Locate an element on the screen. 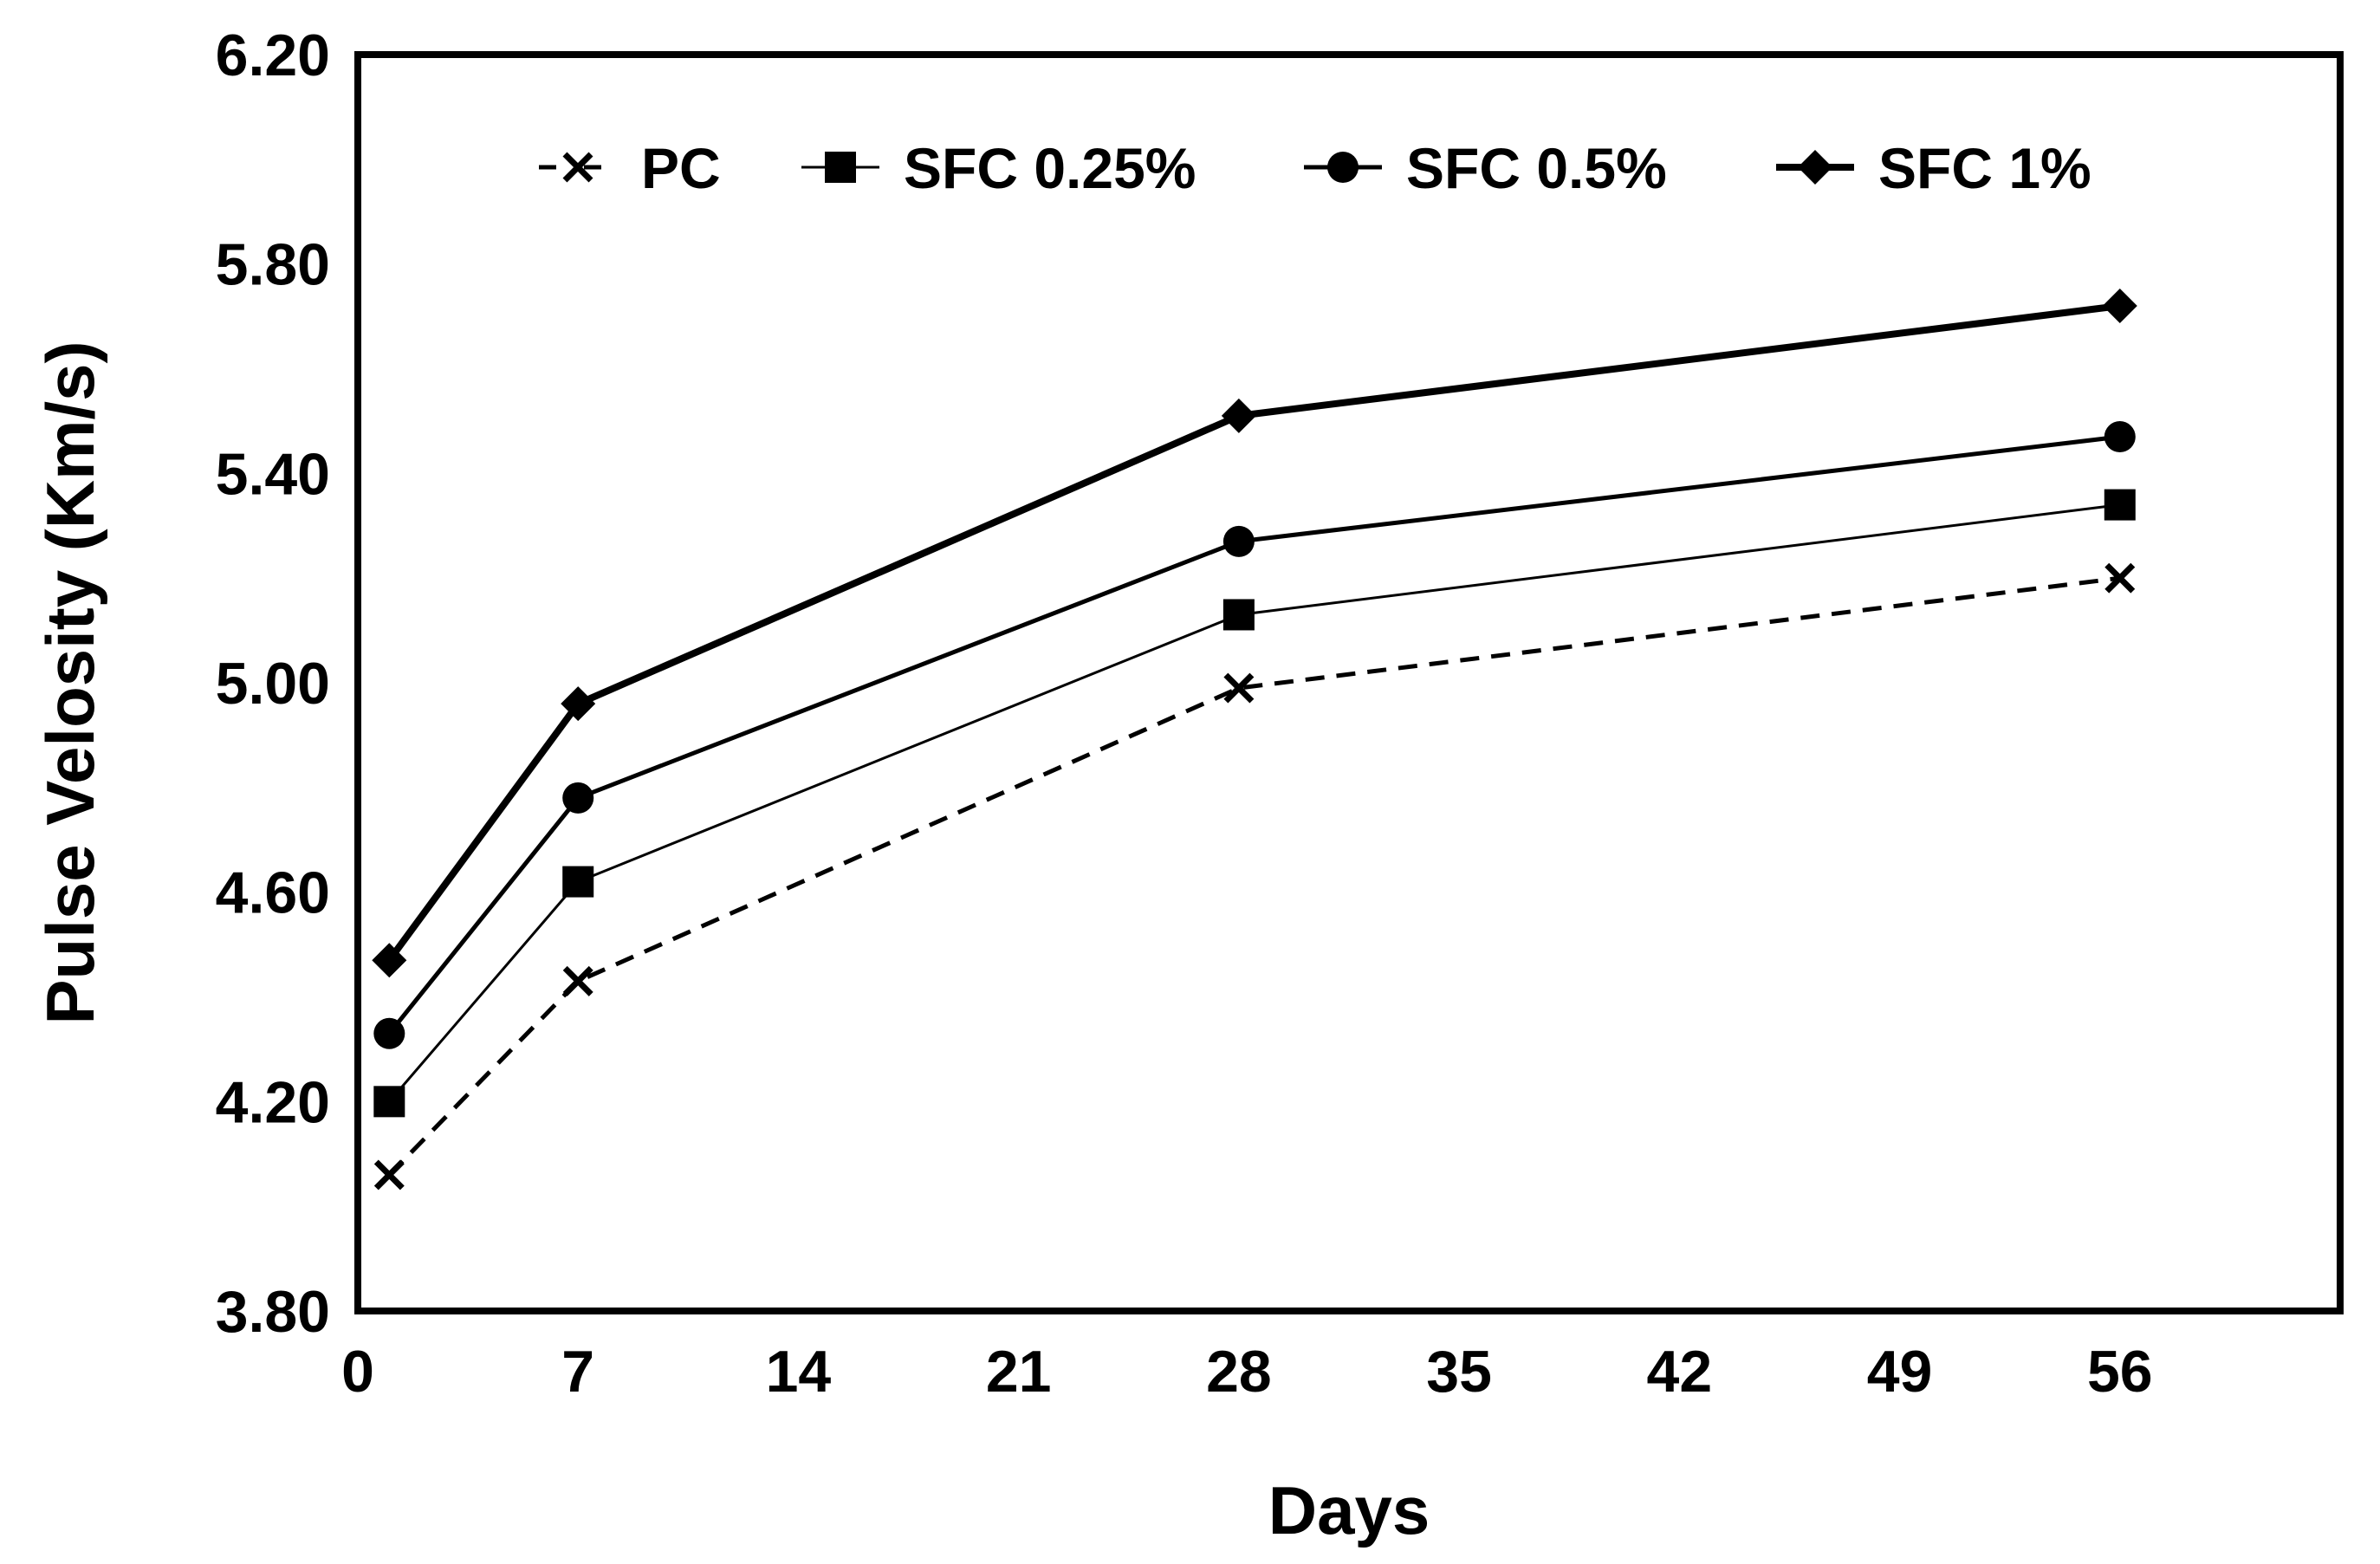 Image resolution: width=2380 pixels, height=1564 pixels. y-tick-label: 4.60 is located at coordinates (273, 893).